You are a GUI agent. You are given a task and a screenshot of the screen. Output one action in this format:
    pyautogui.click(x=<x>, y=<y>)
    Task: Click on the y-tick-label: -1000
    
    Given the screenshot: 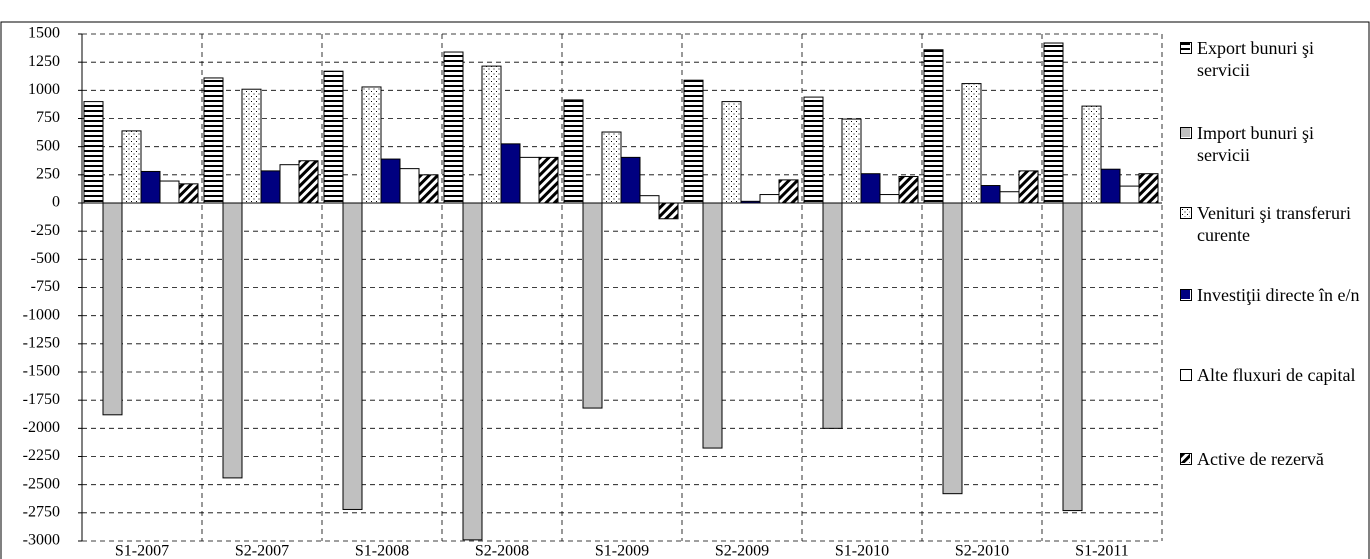 What is the action you would take?
    pyautogui.click(x=41, y=314)
    